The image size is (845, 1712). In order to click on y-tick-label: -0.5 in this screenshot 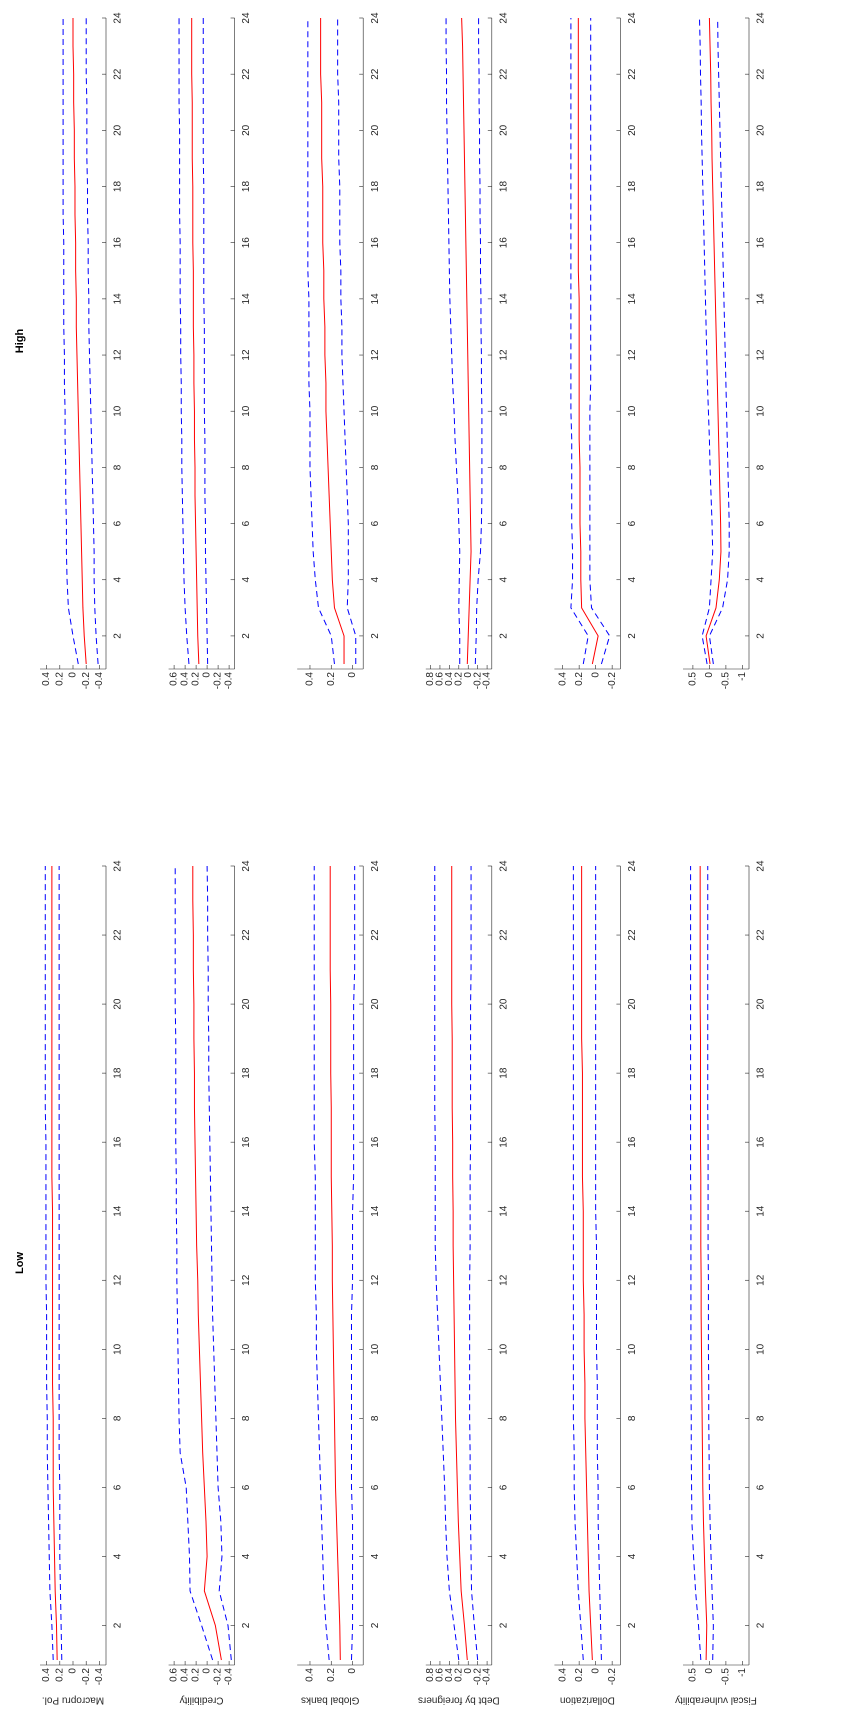, I will do `click(726, 681)`.